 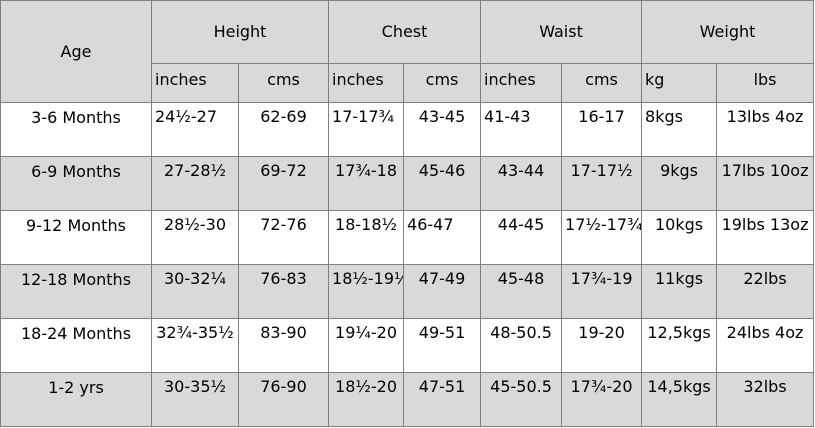 I want to click on table-cell: 12,5kgs, so click(x=679, y=345).